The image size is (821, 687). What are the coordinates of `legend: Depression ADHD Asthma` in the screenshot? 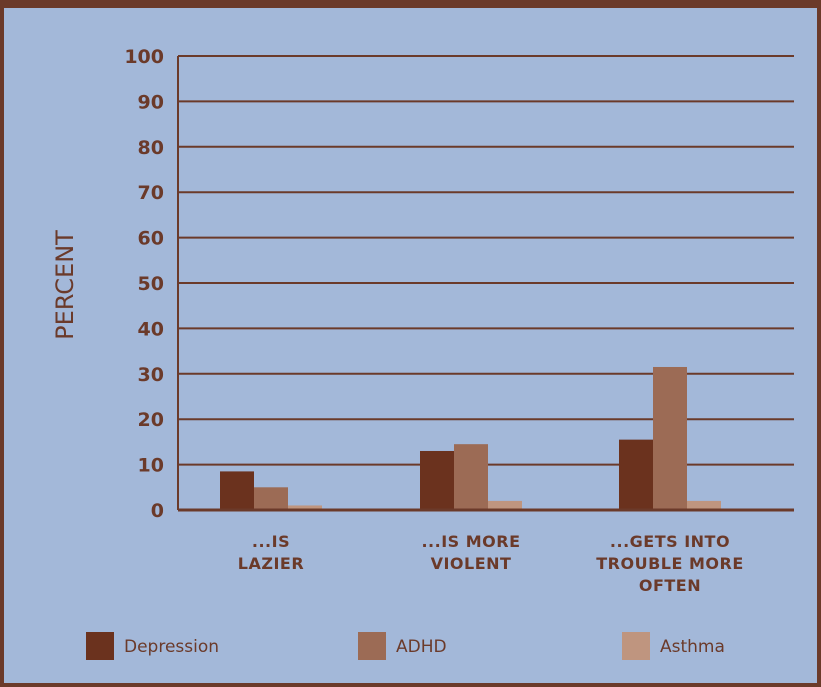 It's located at (405, 646).